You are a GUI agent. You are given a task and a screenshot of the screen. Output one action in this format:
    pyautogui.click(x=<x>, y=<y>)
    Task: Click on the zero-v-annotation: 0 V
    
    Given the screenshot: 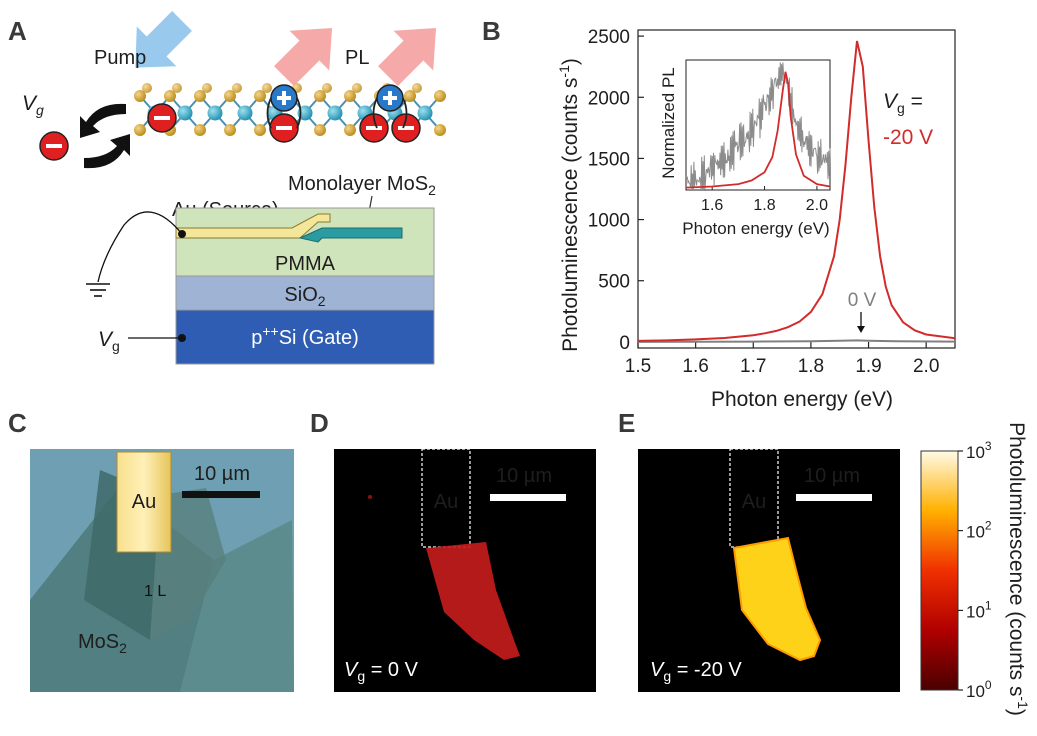 What is the action you would take?
    pyautogui.click(x=862, y=300)
    